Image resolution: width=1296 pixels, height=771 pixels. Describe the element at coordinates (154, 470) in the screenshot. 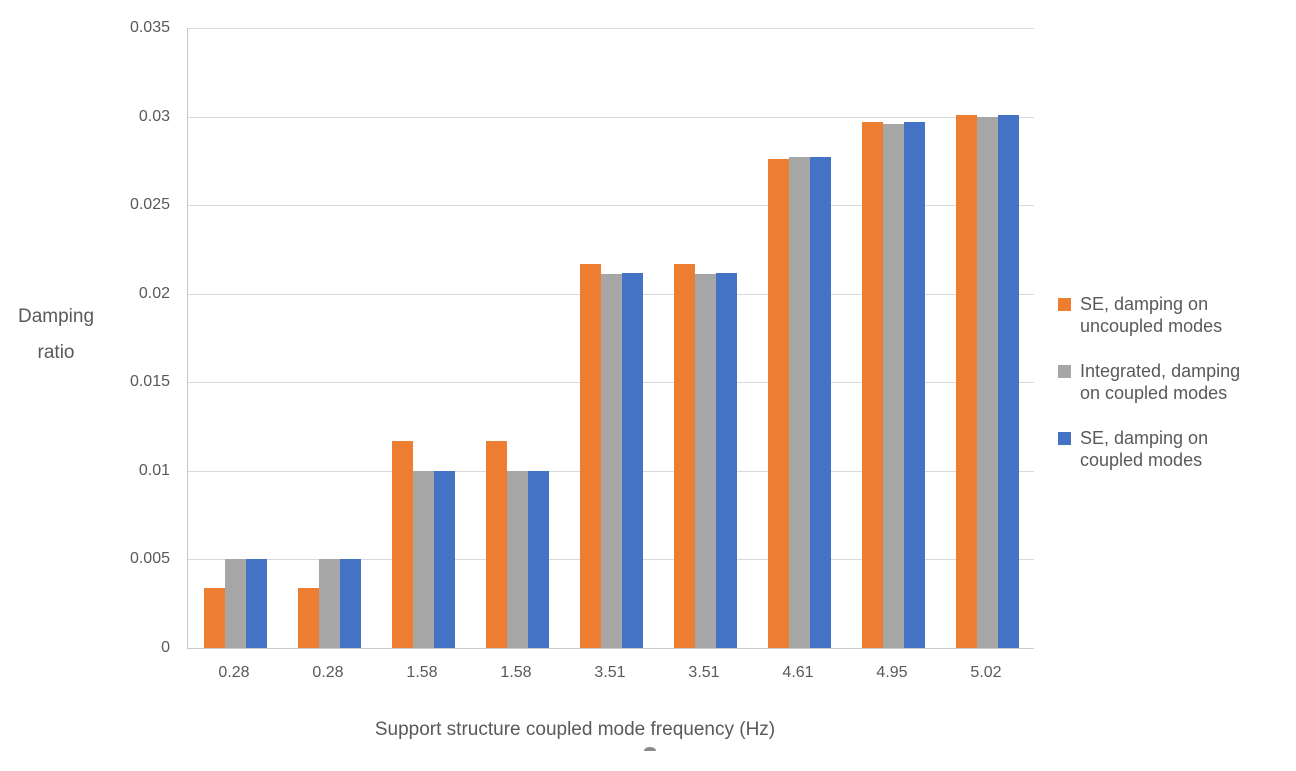

I see `y-tick-label: 0.01` at that location.